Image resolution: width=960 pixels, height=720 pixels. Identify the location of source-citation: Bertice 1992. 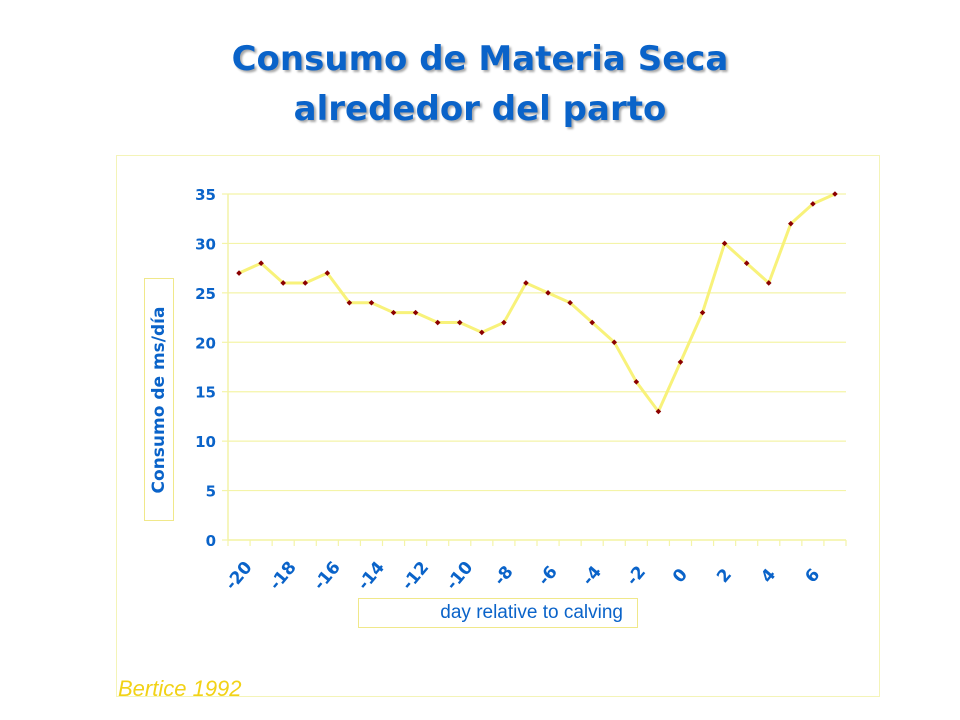
(180, 688).